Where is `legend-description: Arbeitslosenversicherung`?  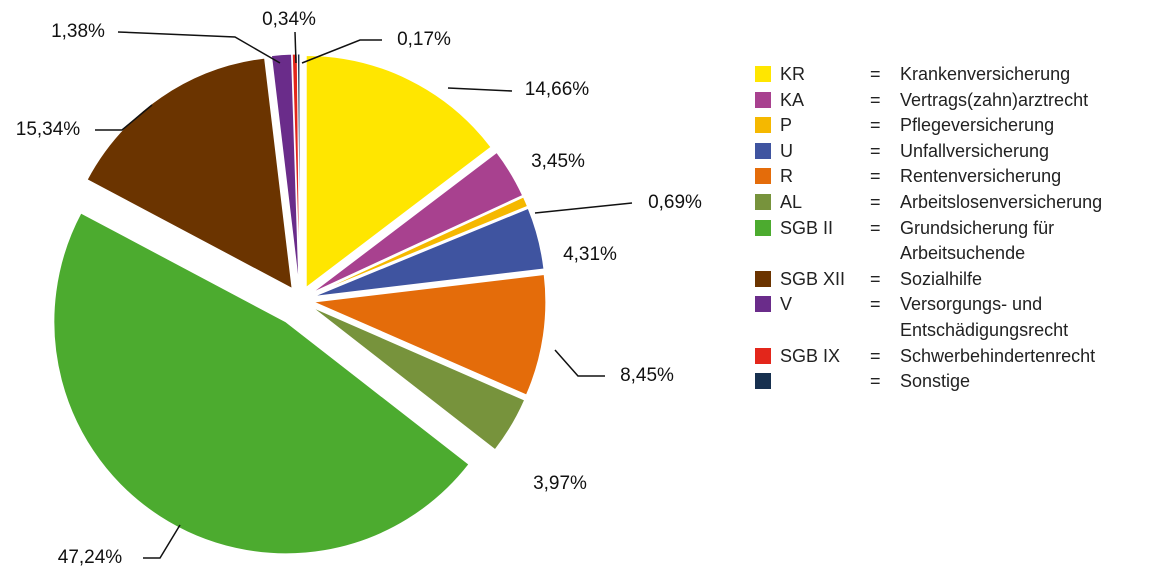
legend-description: Arbeitslosenversicherung is located at coordinates (1001, 201).